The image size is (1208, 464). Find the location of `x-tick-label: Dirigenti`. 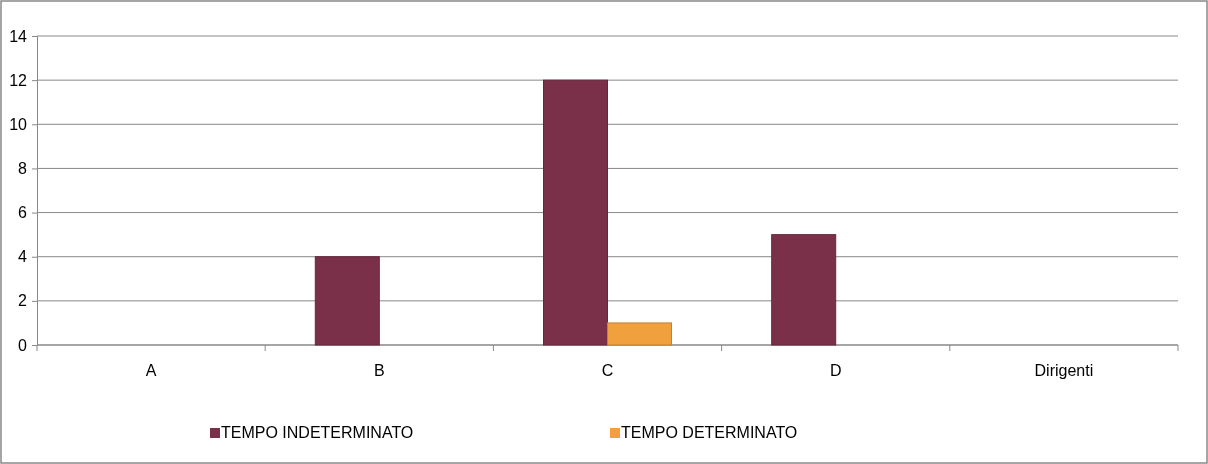

x-tick-label: Dirigenti is located at coordinates (1064, 370).